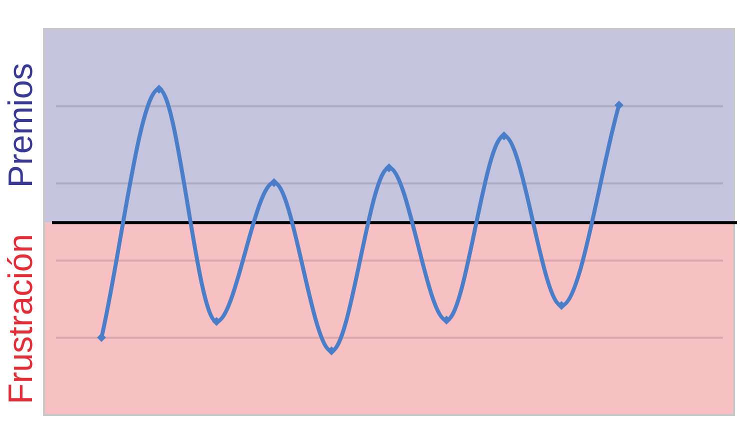  I want to click on band-label: Premios, so click(21, 125).